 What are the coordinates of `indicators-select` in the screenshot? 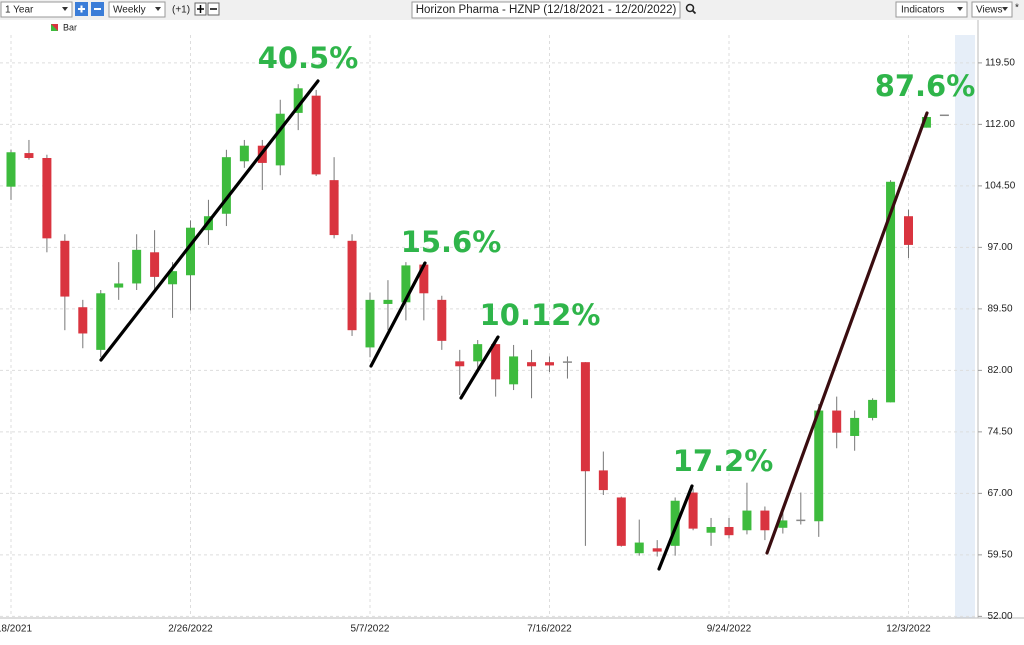 It's located at (931, 9).